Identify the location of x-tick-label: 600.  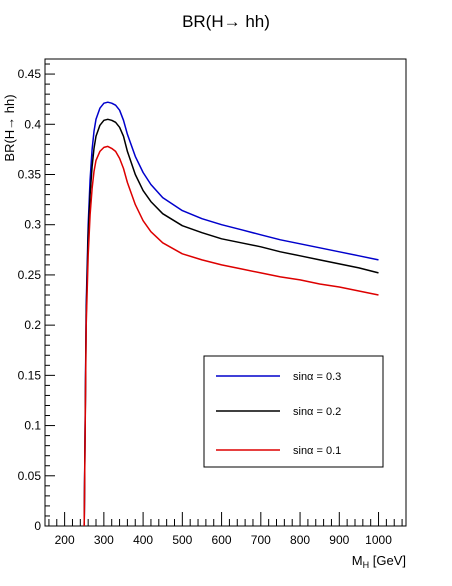
(222, 540).